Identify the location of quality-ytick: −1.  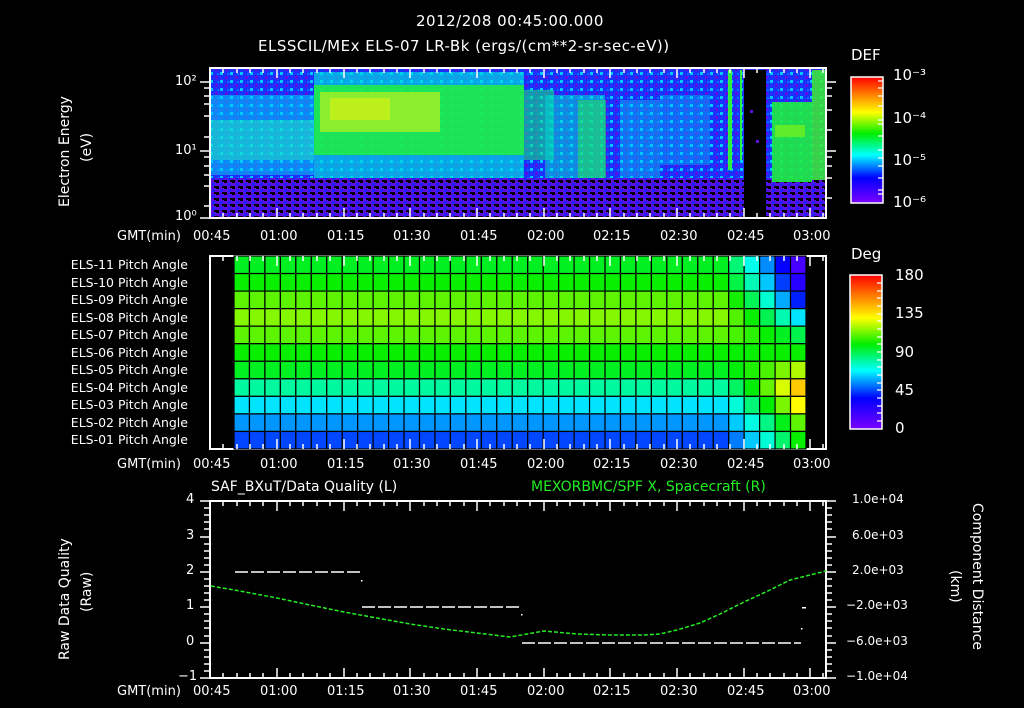
(188, 676).